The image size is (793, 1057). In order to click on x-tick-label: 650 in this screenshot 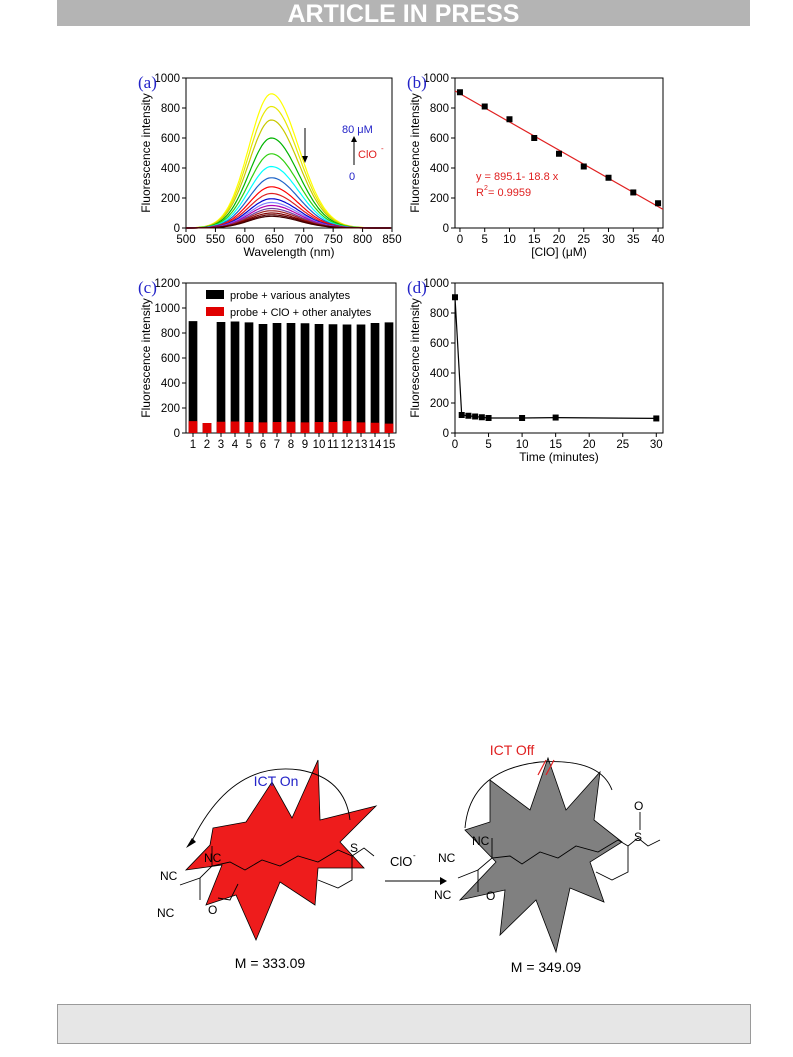, I will do `click(274, 240)`.